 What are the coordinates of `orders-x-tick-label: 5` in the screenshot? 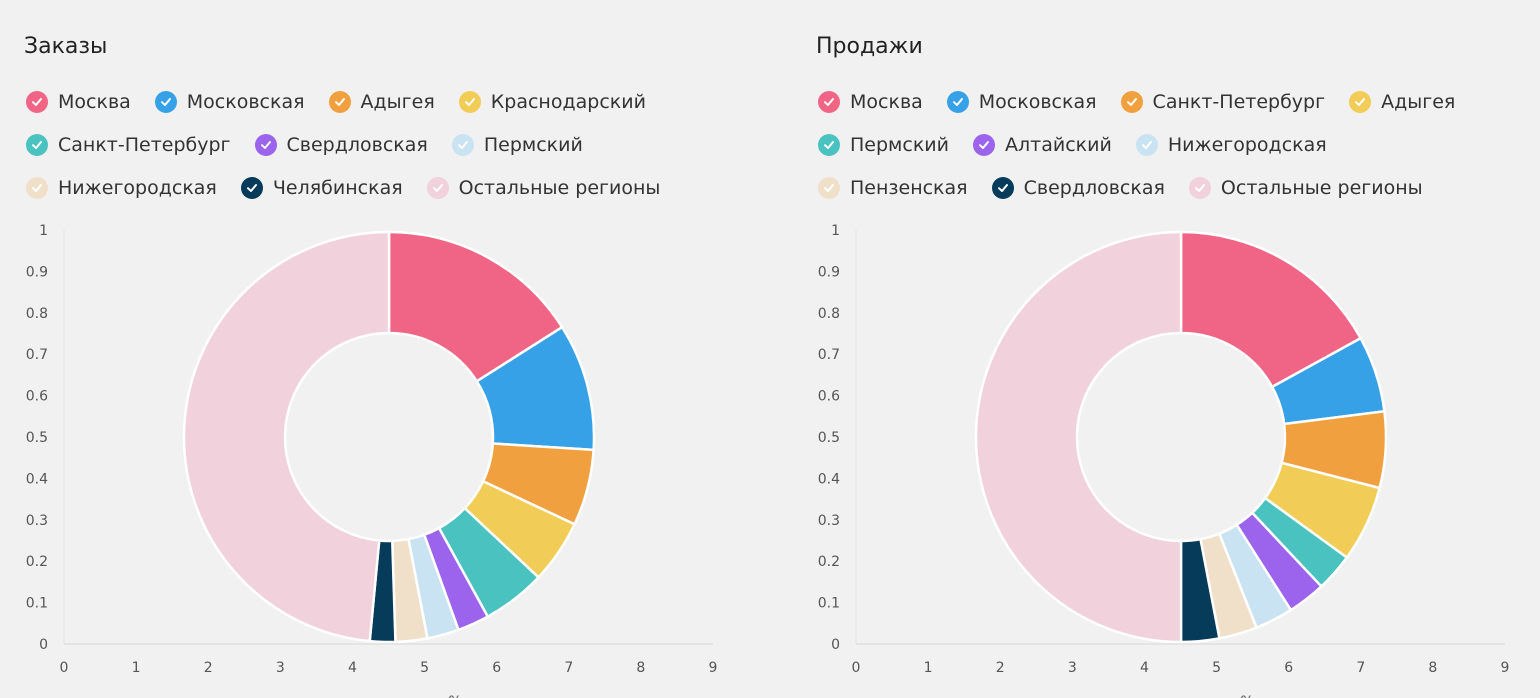 It's located at (424, 668).